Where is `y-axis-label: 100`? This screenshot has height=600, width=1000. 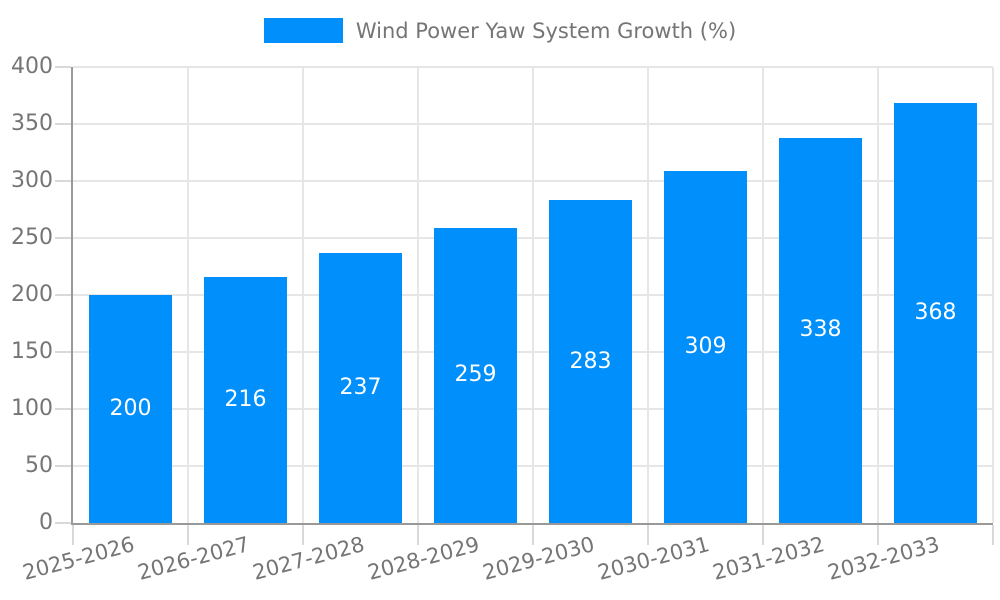 y-axis-label: 100 is located at coordinates (32, 408).